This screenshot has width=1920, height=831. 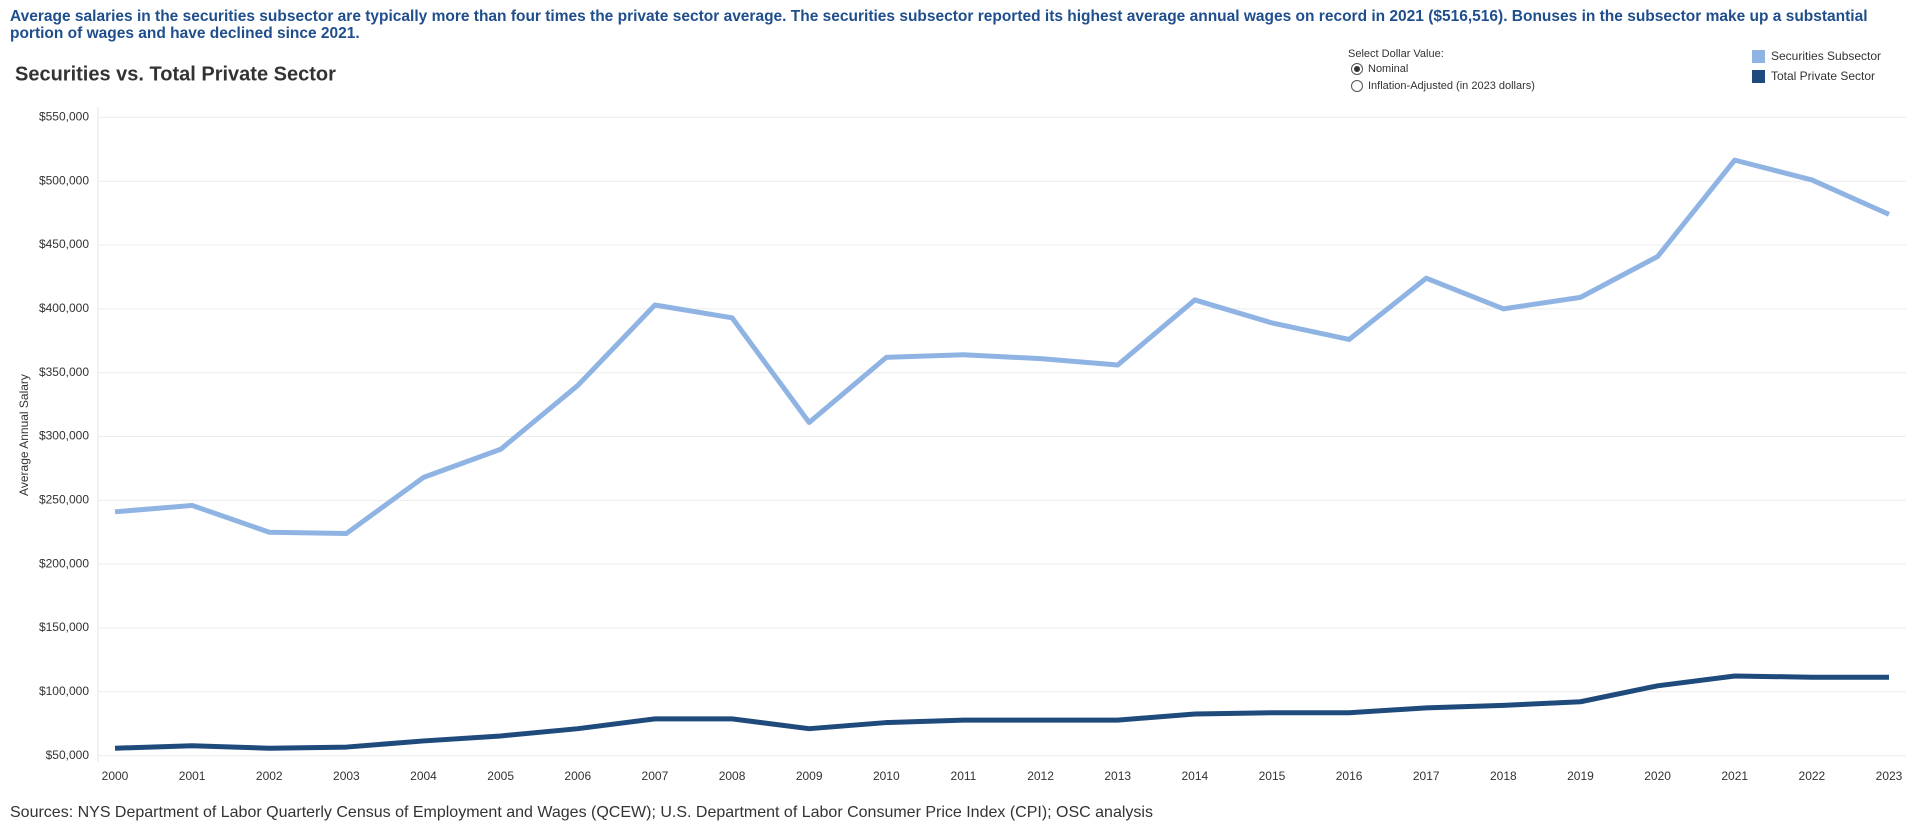 What do you see at coordinates (1388, 69) in the screenshot?
I see `radio-label: Nominal` at bounding box center [1388, 69].